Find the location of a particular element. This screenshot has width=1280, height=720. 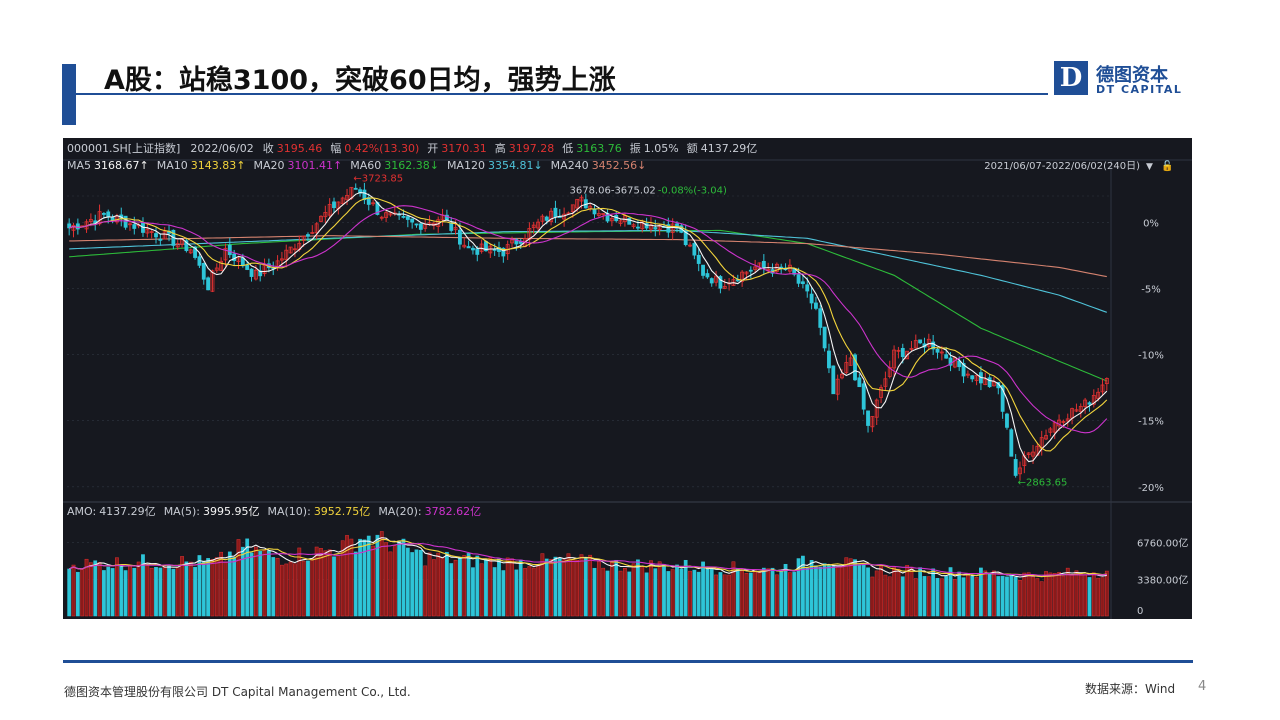

quote-value: 4137.29亿 is located at coordinates (729, 148).